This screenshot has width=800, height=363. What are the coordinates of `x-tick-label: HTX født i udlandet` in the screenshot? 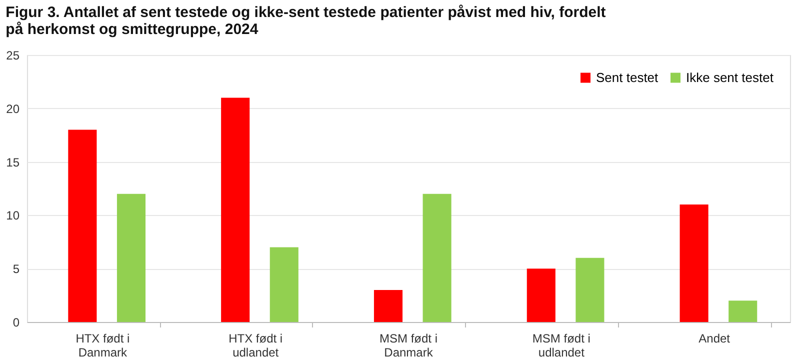 It's located at (255, 346).